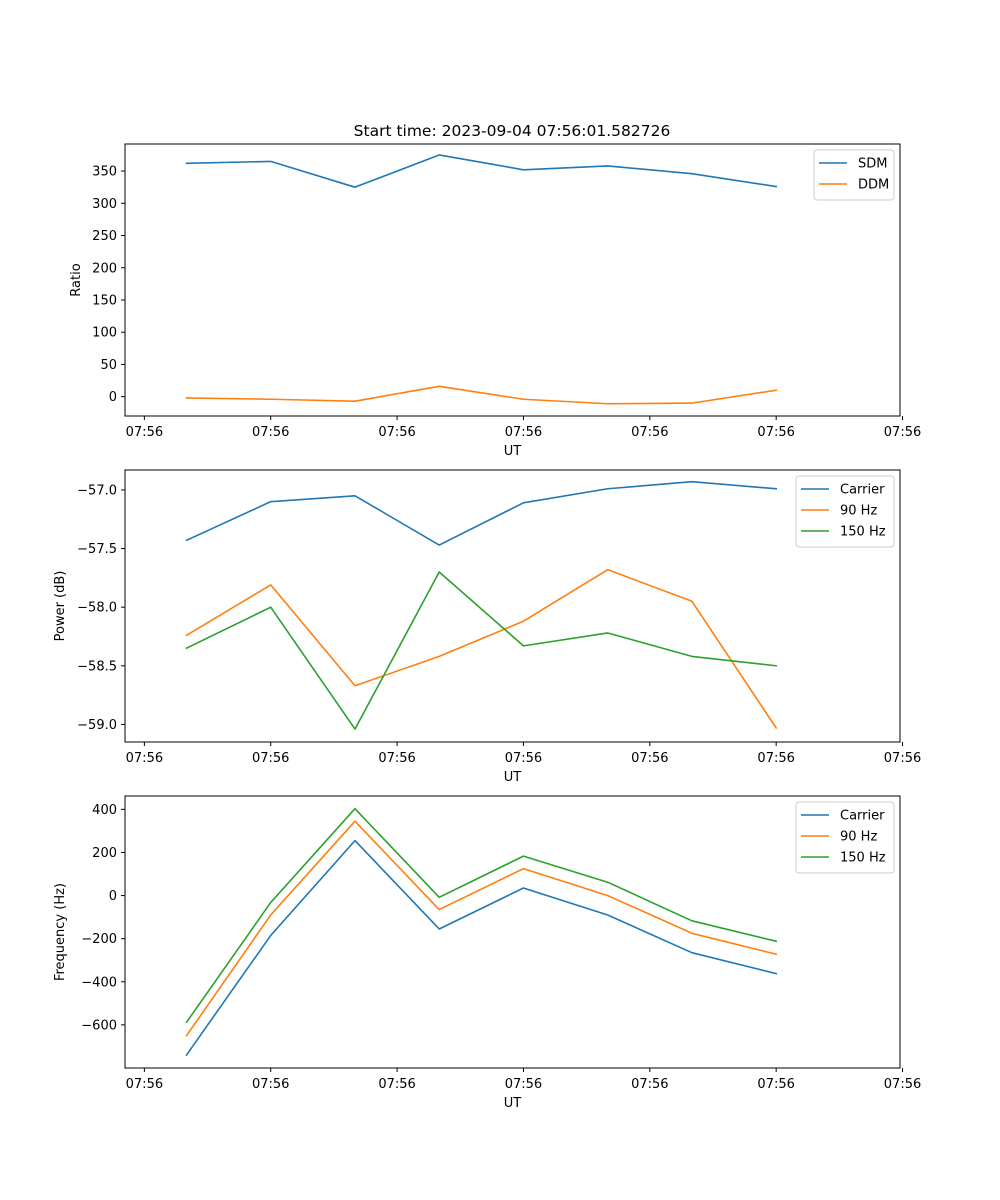 Image resolution: width=1000 pixels, height=1200 pixels. Describe the element at coordinates (104, 204) in the screenshot. I see `y-tick-label: 300` at that location.